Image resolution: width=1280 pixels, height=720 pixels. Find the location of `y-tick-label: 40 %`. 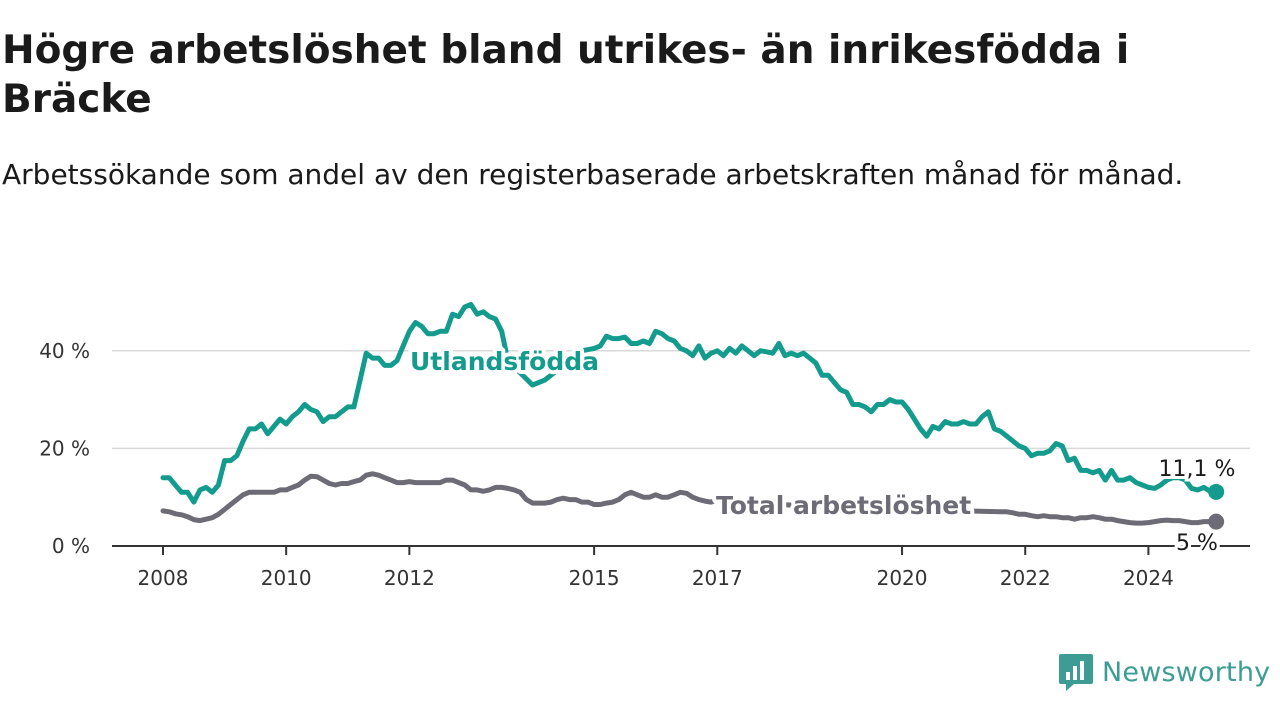

y-tick-label: 40 % is located at coordinates (64, 351).